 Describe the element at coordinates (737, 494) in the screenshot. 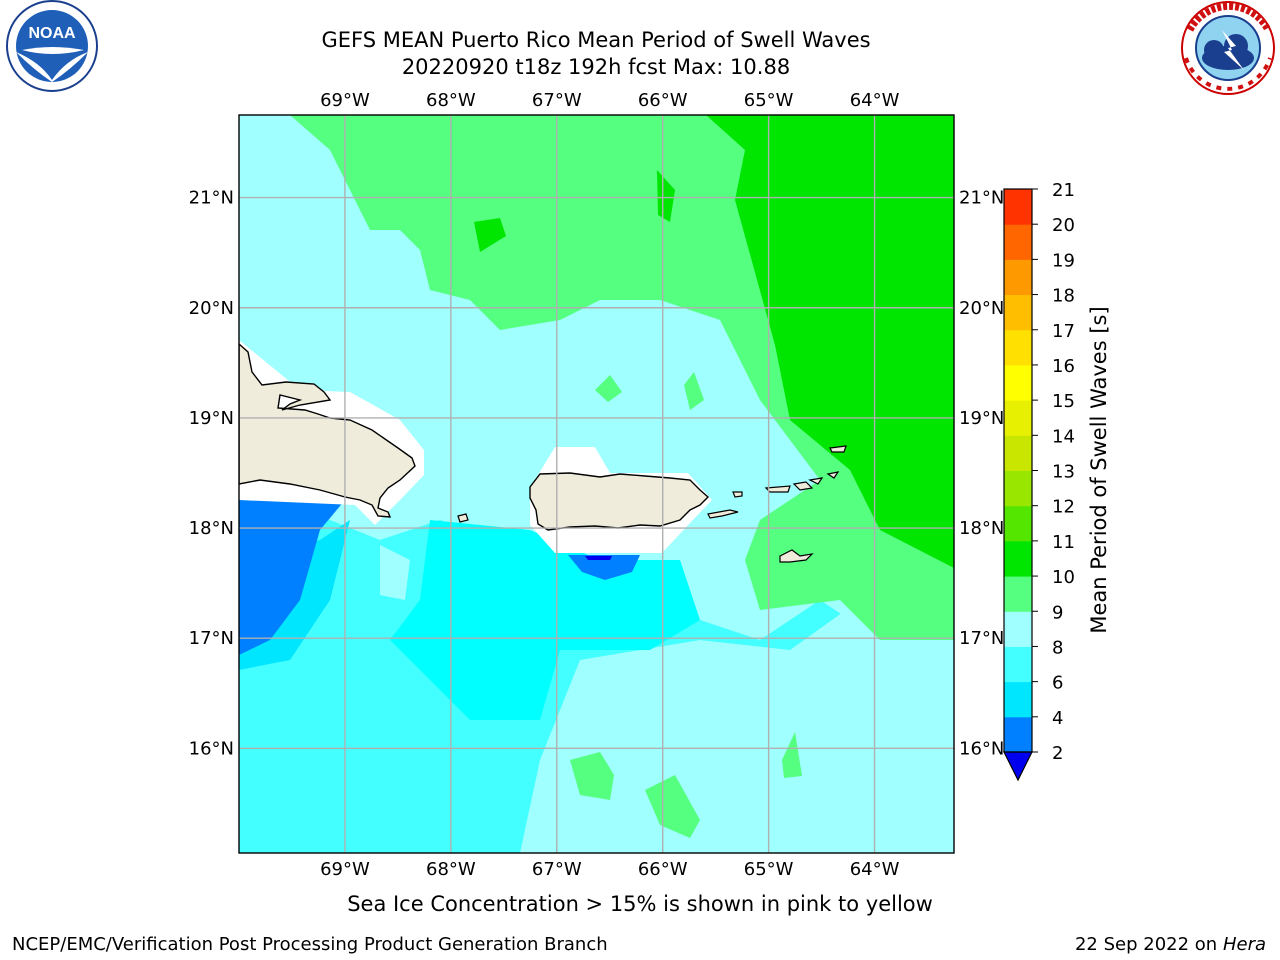

I see `land-culebra` at that location.